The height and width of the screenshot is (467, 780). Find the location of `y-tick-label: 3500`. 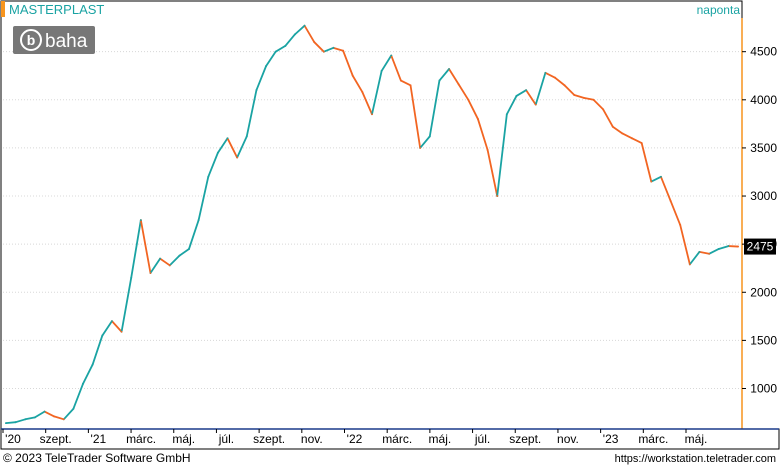

y-tick-label: 3500 is located at coordinates (763, 148).